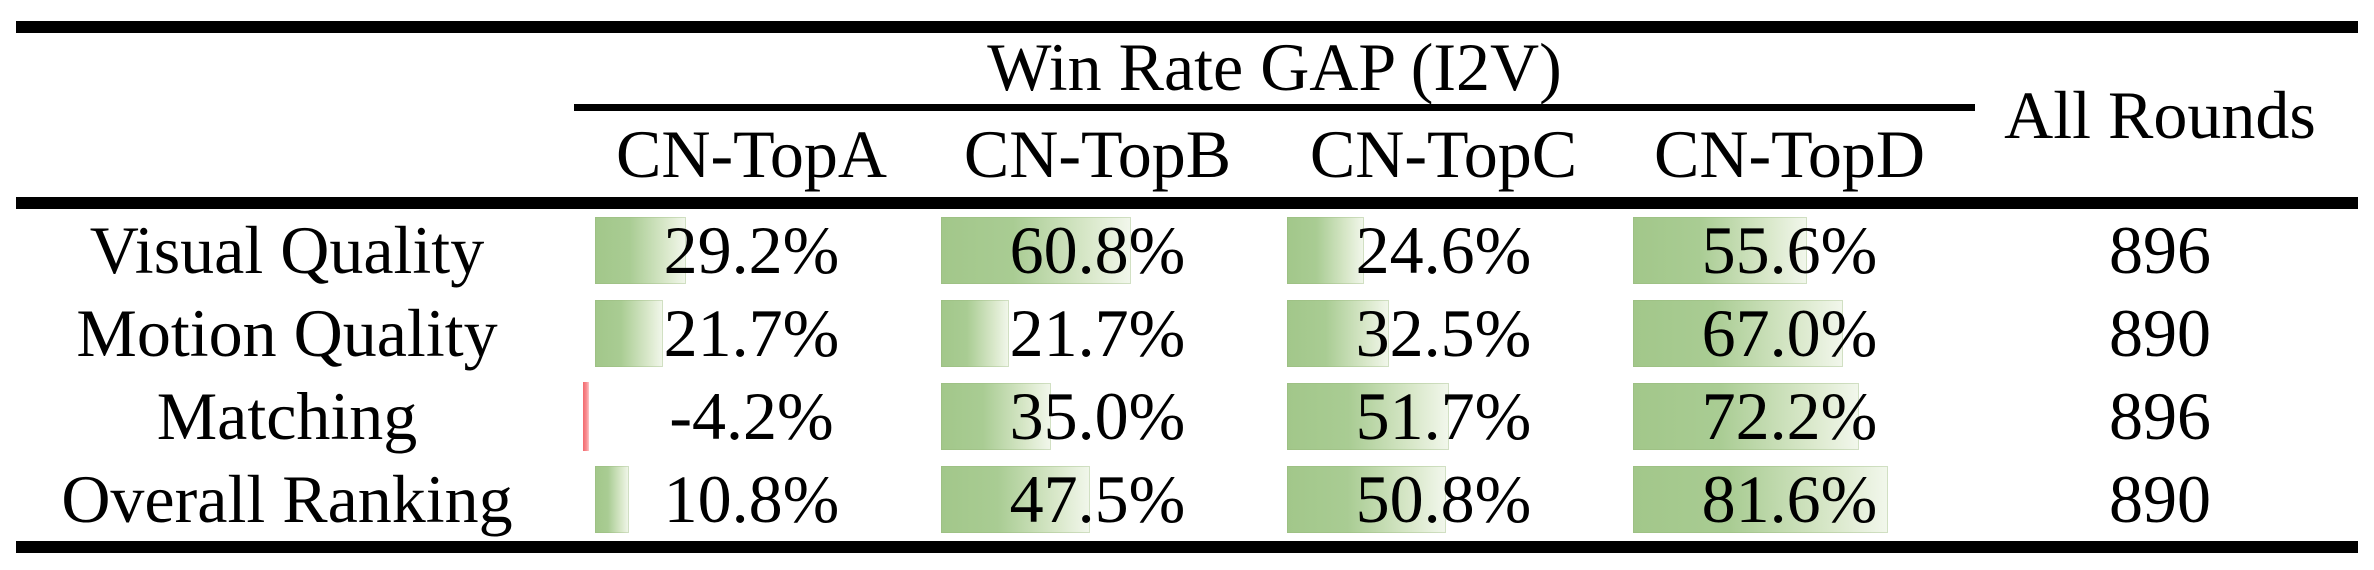 This screenshot has height=570, width=2374. I want to click on win-rate-value: 60.8%, so click(1097, 250).